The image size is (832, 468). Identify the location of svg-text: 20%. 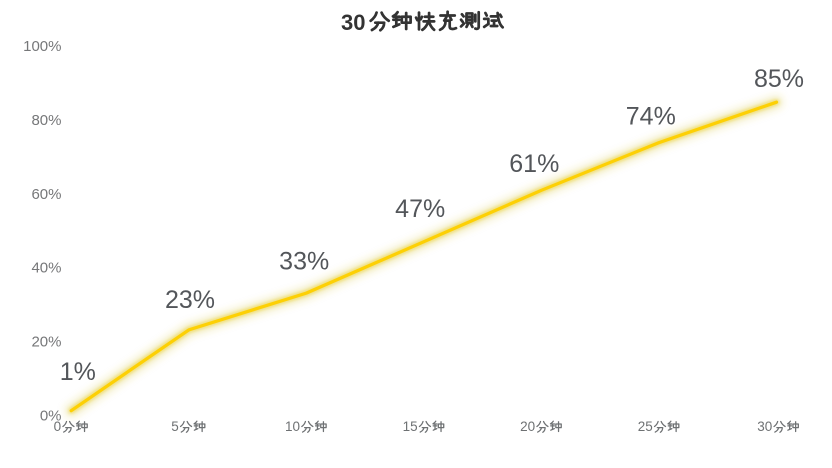
(46, 342).